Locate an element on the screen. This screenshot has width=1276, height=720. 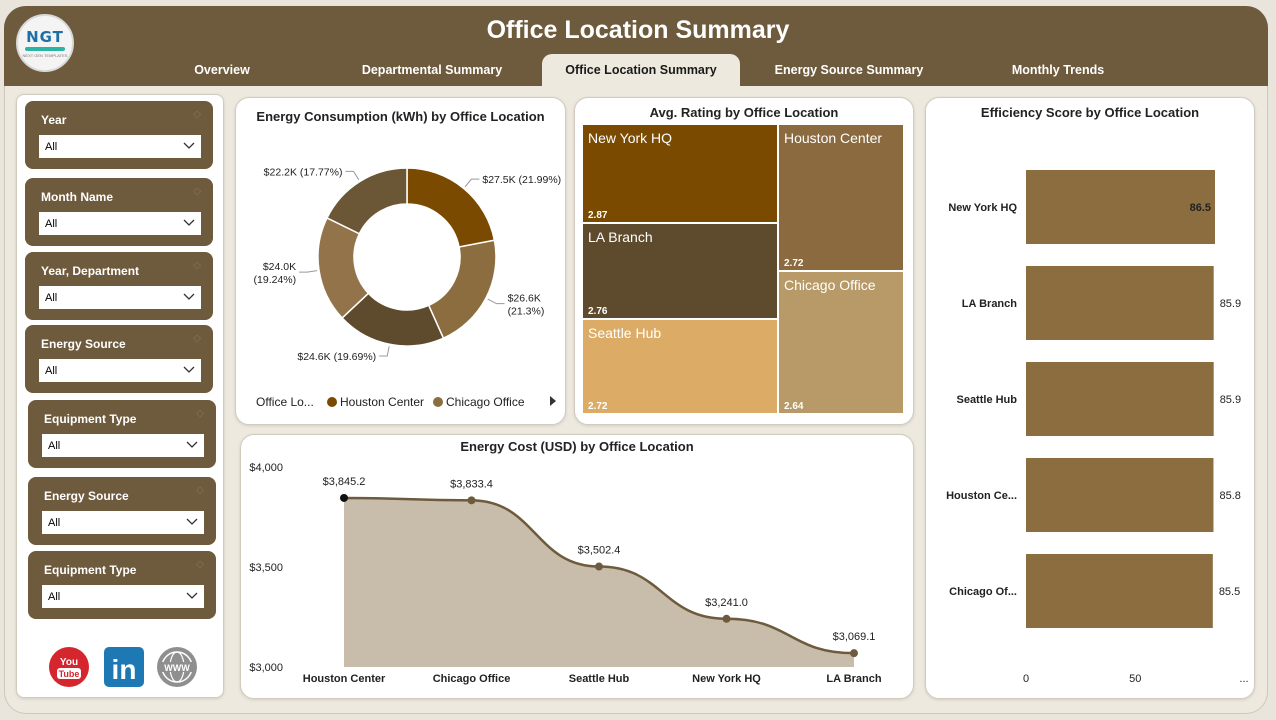
chart-title: Energy Cost (USD) by Office Location is located at coordinates (577, 446).